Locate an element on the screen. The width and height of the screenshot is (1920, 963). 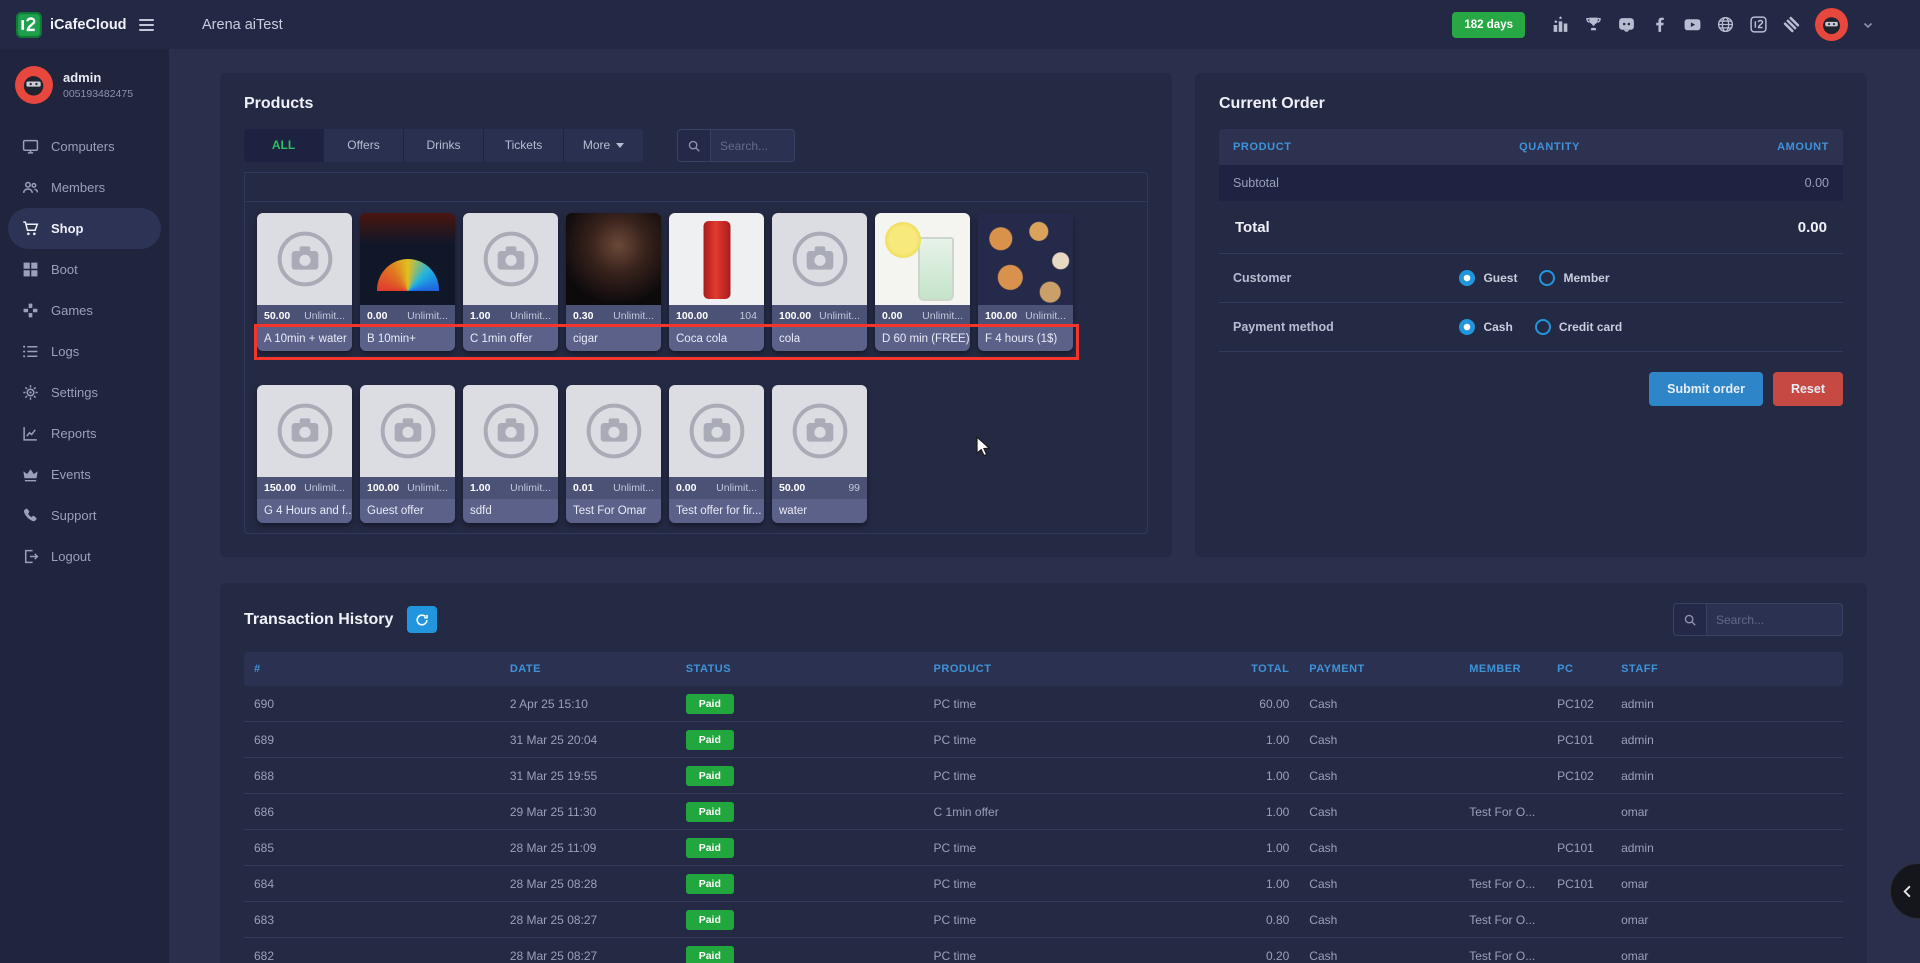
payment-method-row: Payment method Cash Credit card is located at coordinates (1531, 327).